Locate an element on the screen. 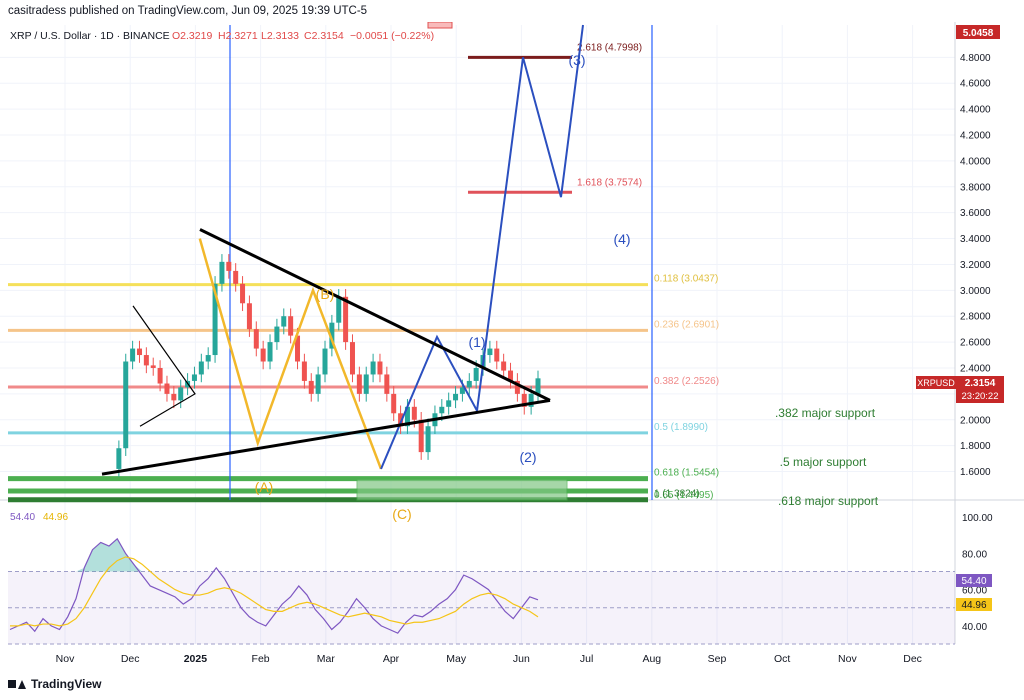 The height and width of the screenshot is (700, 1024). fib-label: 0.618 (1.5454) is located at coordinates (686, 473).